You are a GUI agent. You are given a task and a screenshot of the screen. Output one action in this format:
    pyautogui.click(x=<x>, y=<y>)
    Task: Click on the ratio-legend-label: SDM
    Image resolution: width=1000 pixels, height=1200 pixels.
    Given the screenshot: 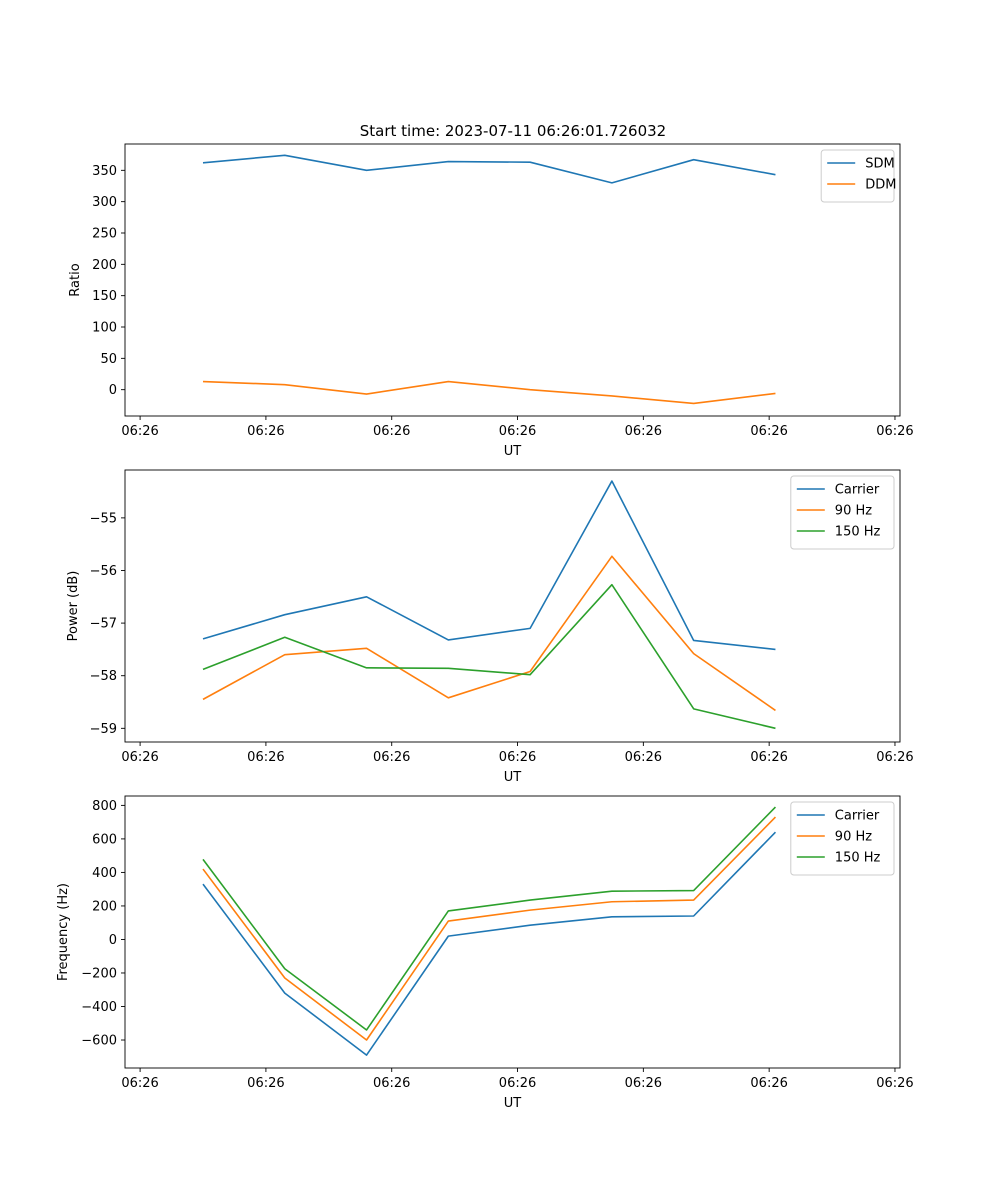 What is the action you would take?
    pyautogui.click(x=879, y=164)
    